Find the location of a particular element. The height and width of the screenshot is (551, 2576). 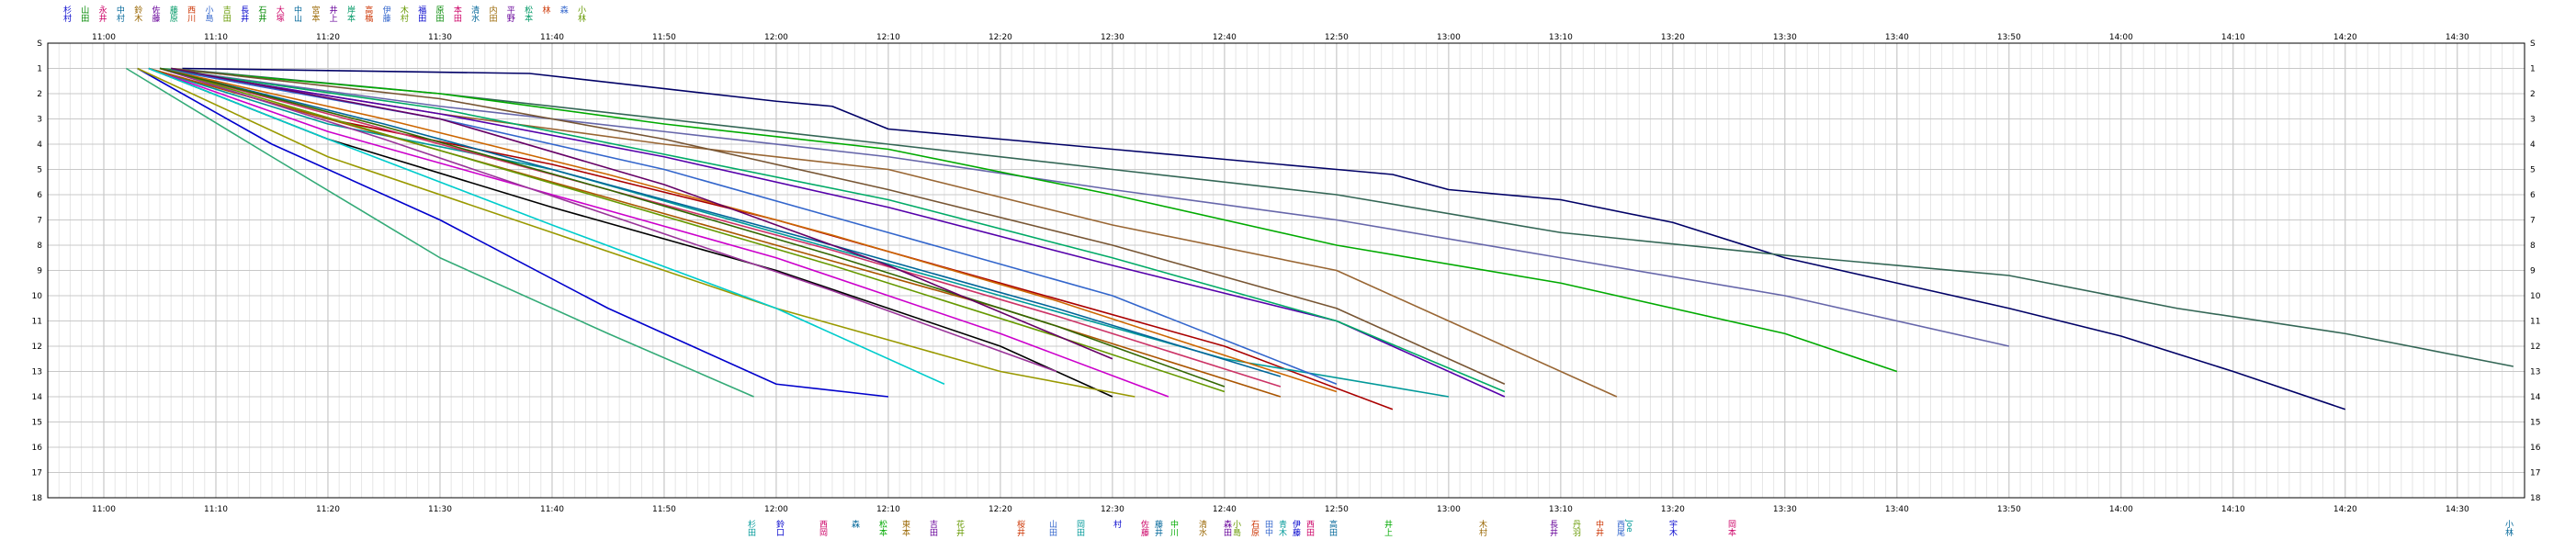

x-tick-label-top: 11:30 is located at coordinates (440, 37).